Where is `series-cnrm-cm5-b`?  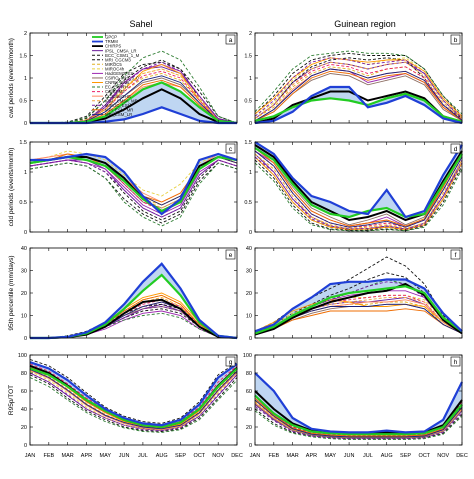
series-cnrm-cm5-b is located at coordinates (358, 87).